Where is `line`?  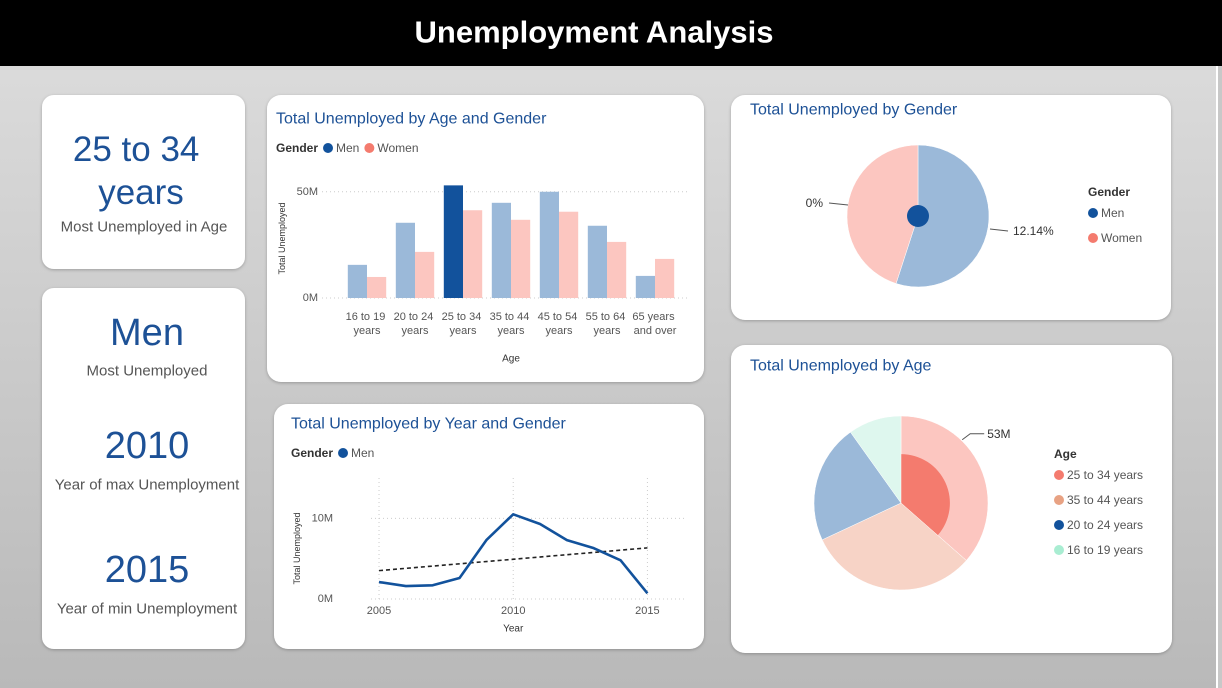 line is located at coordinates (513, 554).